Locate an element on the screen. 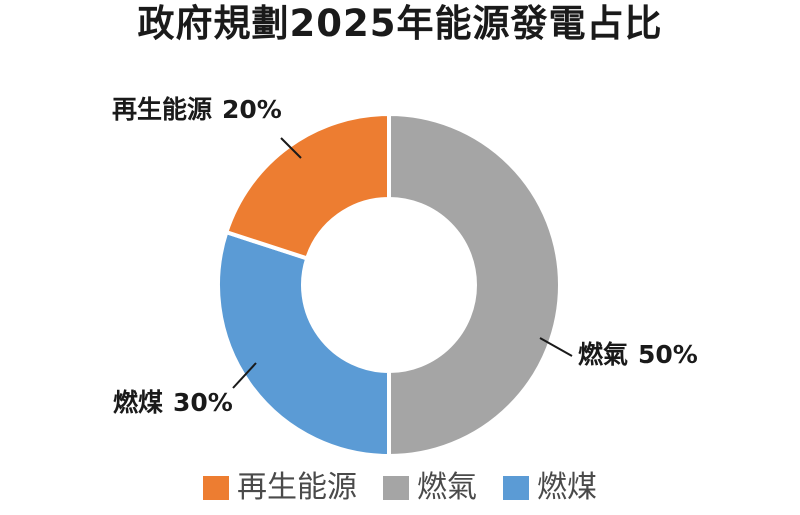  slice-label-coal: 燃煤 30% is located at coordinates (173, 403).